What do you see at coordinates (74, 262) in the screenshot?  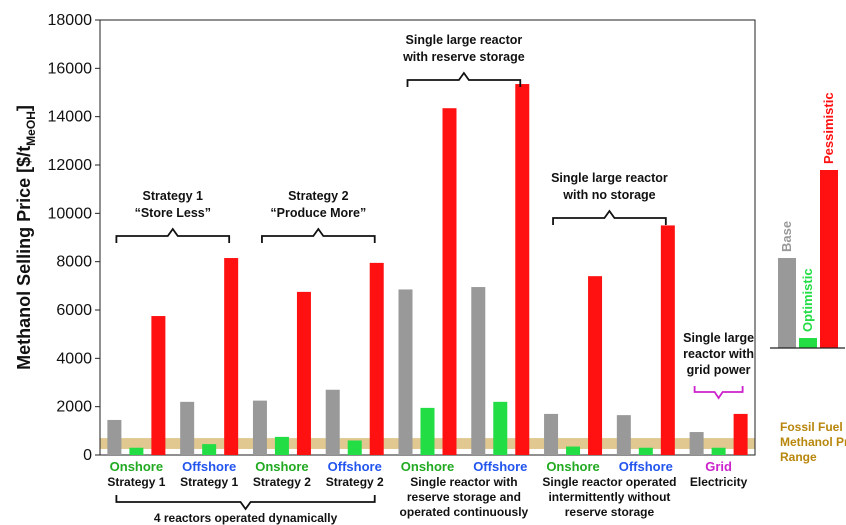 I see `y-tick-label: 8000` at bounding box center [74, 262].